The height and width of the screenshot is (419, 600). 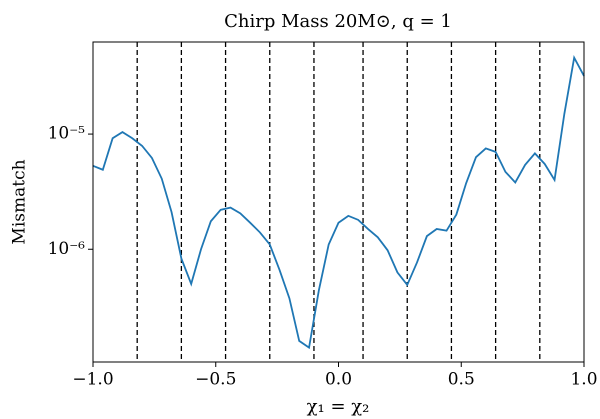 What do you see at coordinates (92, 380) in the screenshot?
I see `x-tick-label: −1.0` at bounding box center [92, 380].